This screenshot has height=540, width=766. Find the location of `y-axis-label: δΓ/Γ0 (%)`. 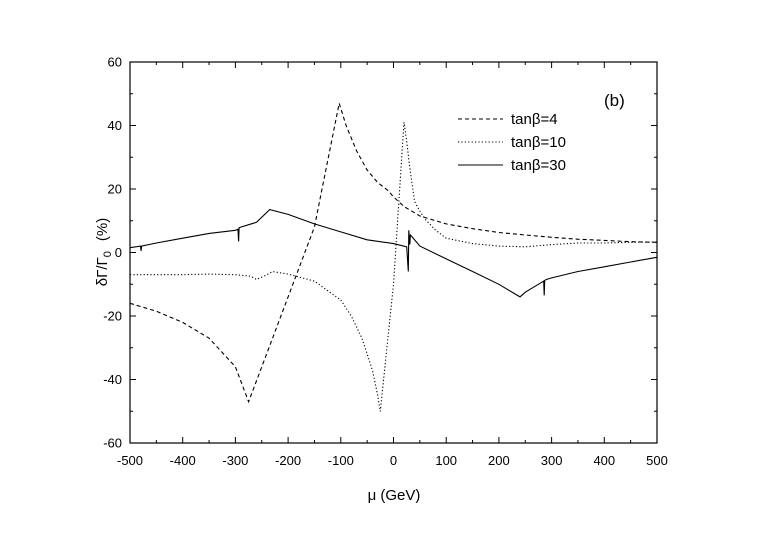

y-axis-label: δΓ/Γ0 (%) is located at coordinates (104, 252).